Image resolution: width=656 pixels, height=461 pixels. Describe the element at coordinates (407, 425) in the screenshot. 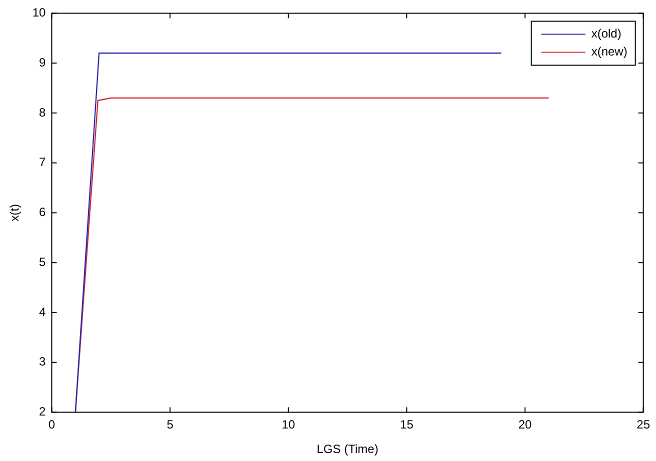

I see `x-tick-label: 15` at that location.